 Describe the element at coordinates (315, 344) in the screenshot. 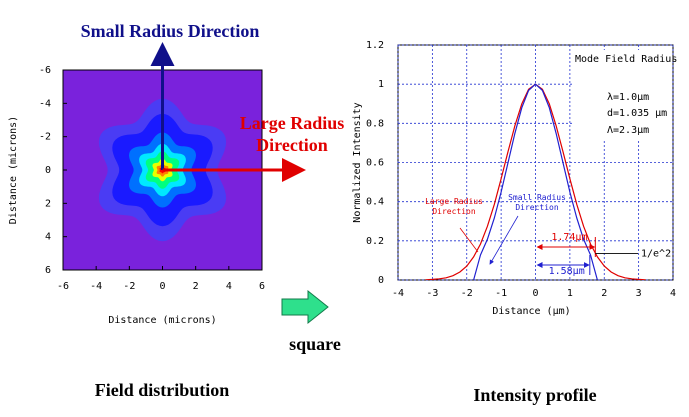

I see `transition-label: square` at that location.